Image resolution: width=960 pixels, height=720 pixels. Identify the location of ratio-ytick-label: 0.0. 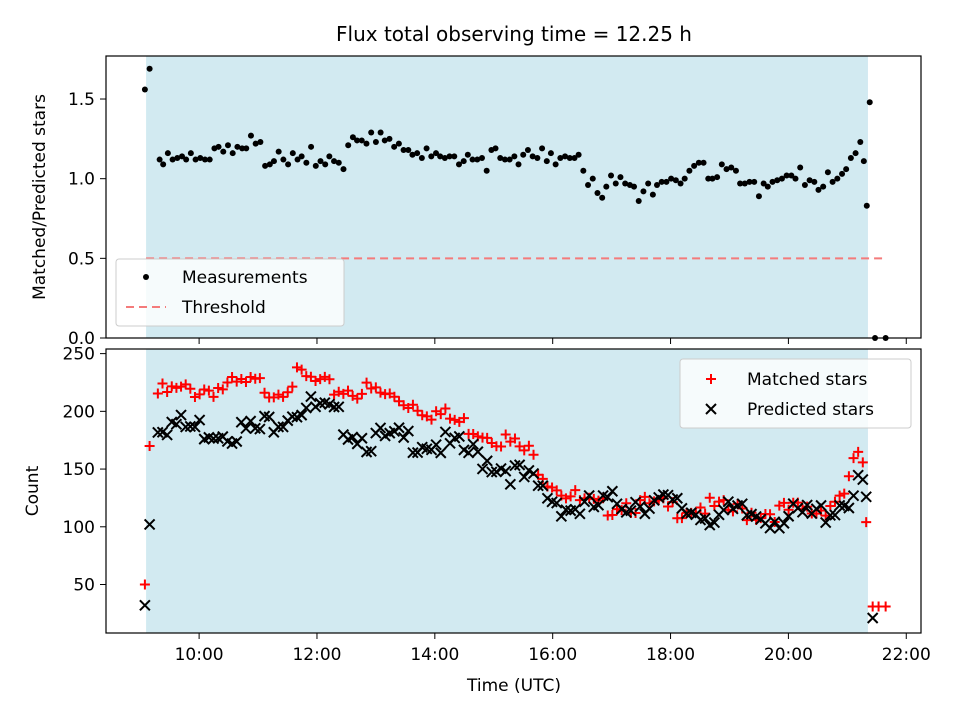
(81, 339).